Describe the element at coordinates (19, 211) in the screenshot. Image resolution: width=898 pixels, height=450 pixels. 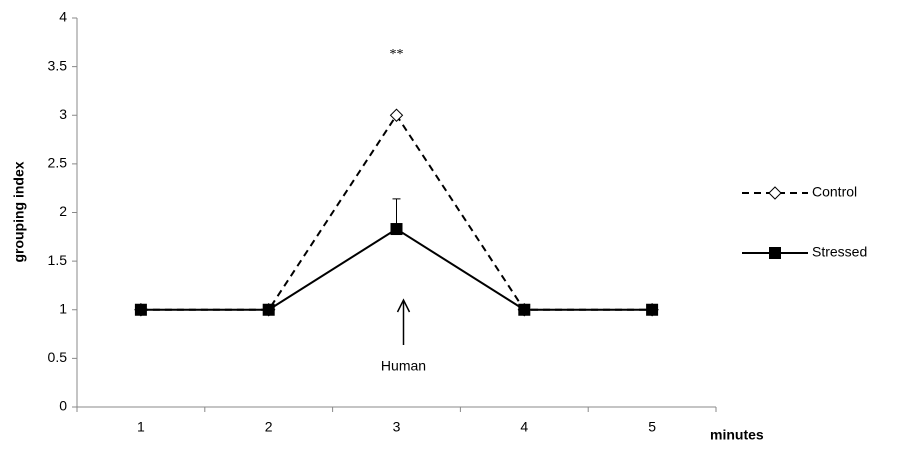
I see `y-axis-label: grouping index` at that location.